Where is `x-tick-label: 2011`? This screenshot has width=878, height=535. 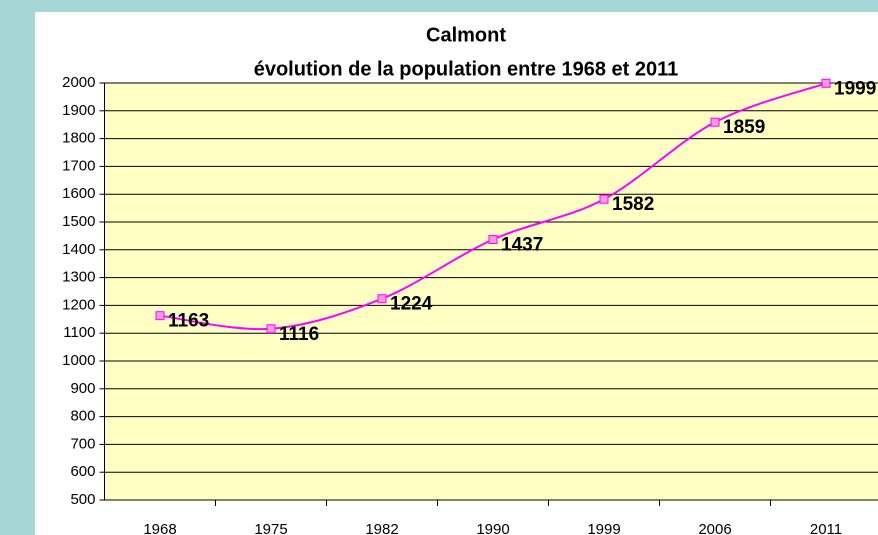
x-tick-label: 2011 is located at coordinates (826, 528).